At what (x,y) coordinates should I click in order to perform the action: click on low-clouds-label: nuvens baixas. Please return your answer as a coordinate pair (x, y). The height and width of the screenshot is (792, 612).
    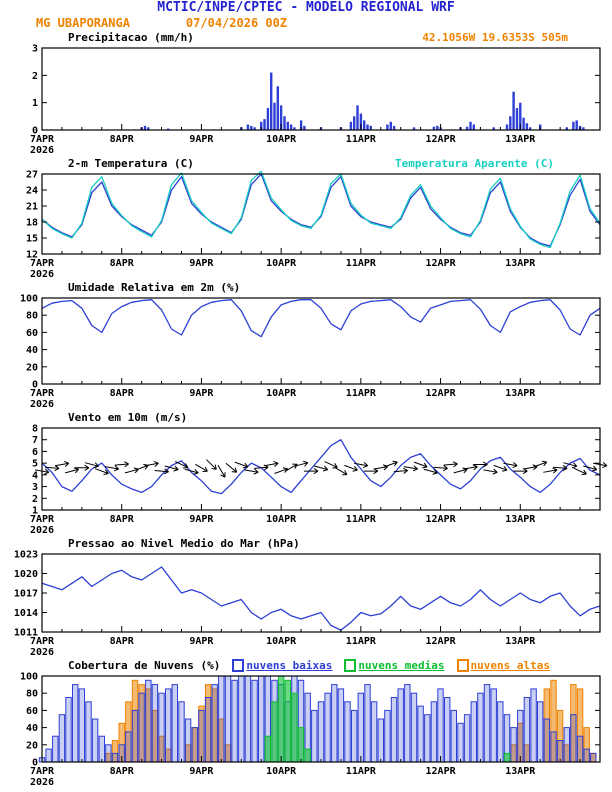
    Looking at the image, I should click on (289, 665).